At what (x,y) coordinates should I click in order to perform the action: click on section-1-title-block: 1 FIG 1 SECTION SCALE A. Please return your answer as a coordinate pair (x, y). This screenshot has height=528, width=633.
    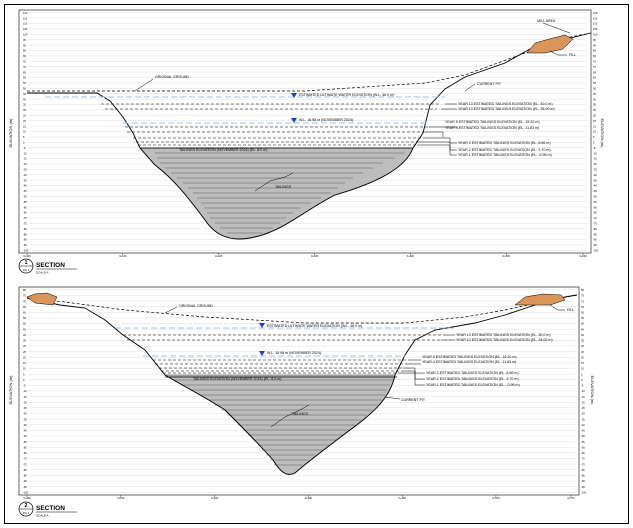
    Looking at the image, I should click on (47, 266).